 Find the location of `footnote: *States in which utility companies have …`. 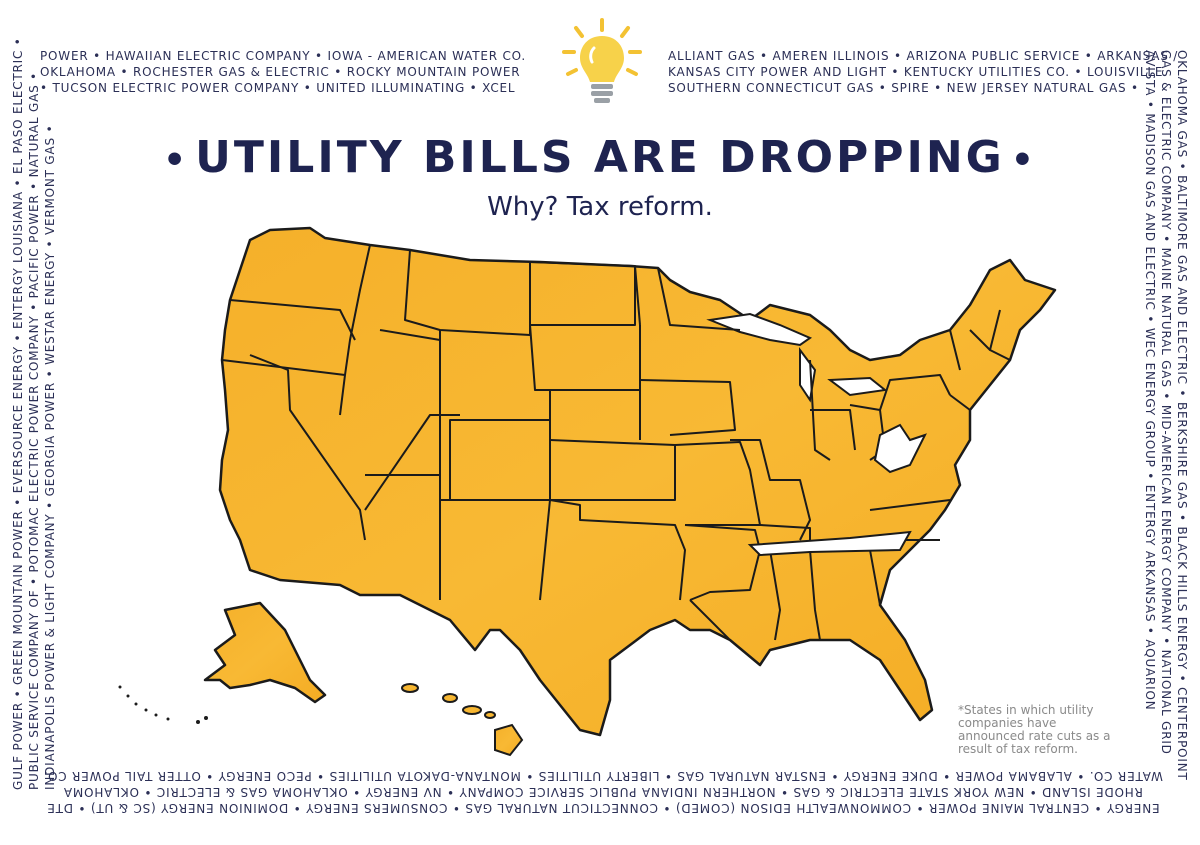

footnote: *States in which utility companies have … is located at coordinates (1034, 729).